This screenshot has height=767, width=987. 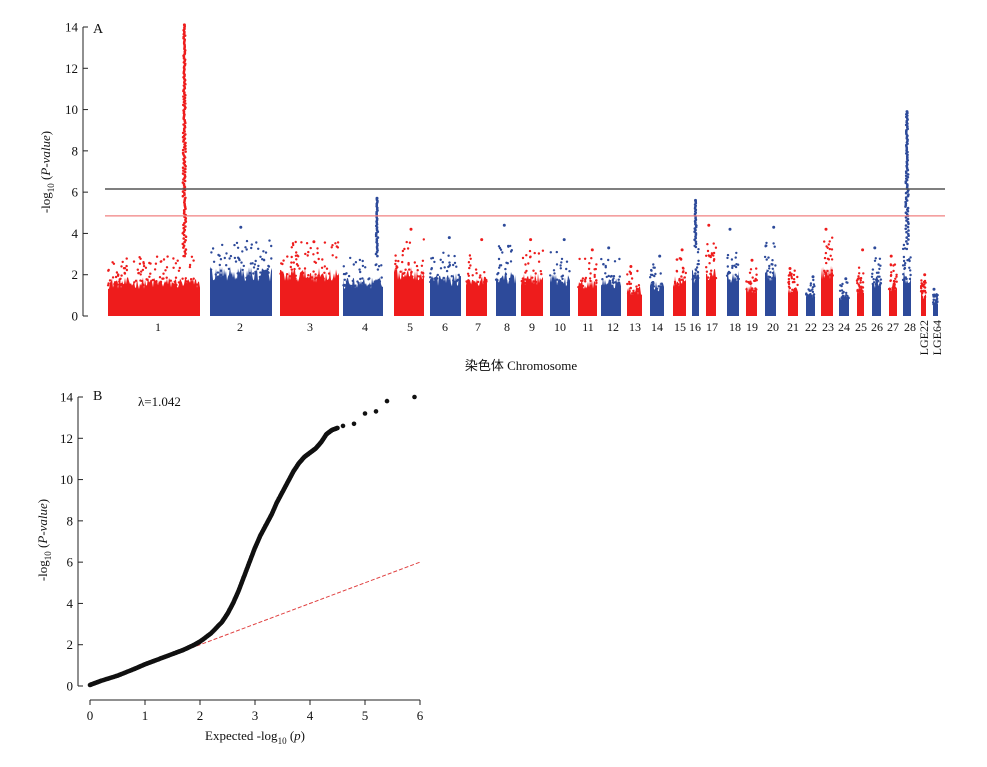 I want to click on chromosome-24-points, so click(x=844, y=296).